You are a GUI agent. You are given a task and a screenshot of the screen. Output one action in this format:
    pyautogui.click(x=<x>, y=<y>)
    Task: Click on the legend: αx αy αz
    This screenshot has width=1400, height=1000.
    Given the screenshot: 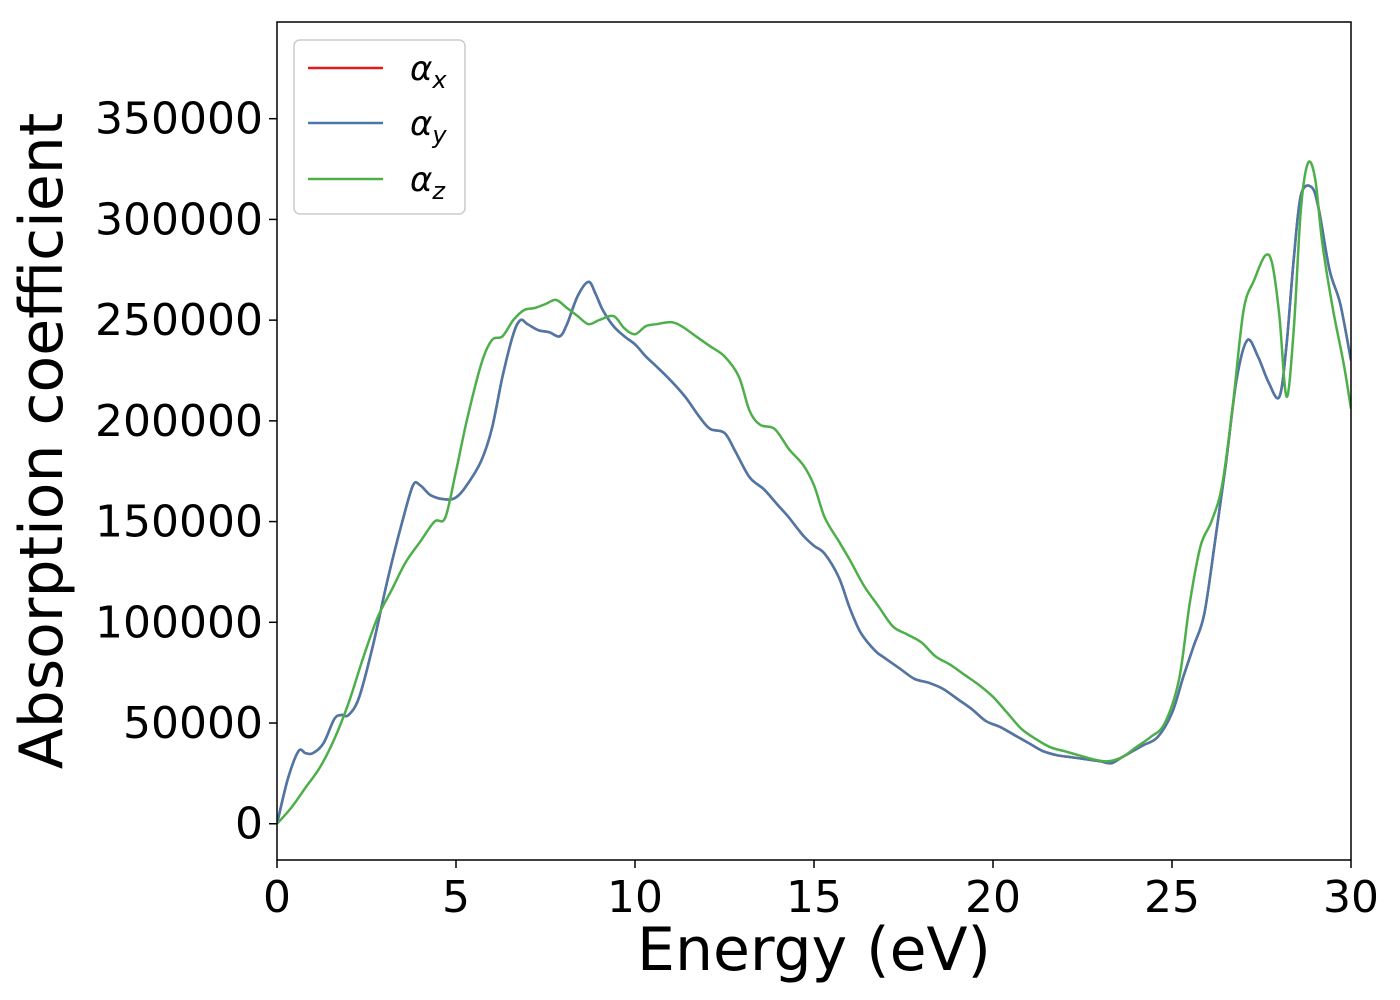 What is the action you would take?
    pyautogui.click(x=379, y=127)
    